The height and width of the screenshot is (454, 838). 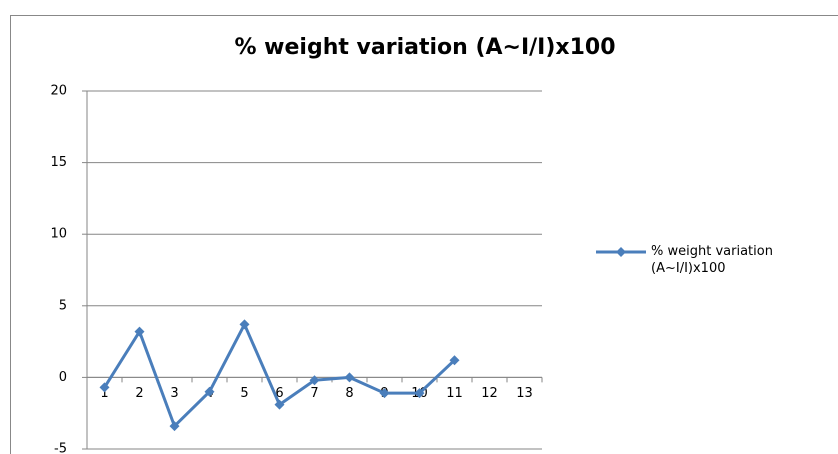 What do you see at coordinates (104, 393) in the screenshot?
I see `x-tick-label: 1` at bounding box center [104, 393].